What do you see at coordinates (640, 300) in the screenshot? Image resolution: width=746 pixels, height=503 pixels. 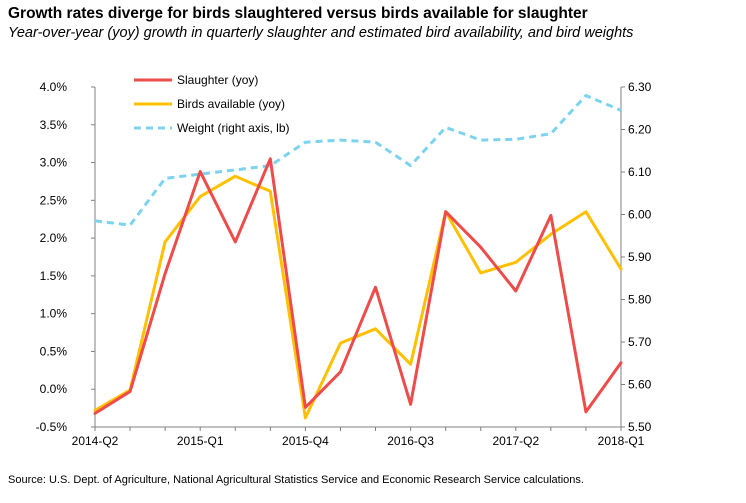 I see `right-axis-tick-label: 5.80` at bounding box center [640, 300].